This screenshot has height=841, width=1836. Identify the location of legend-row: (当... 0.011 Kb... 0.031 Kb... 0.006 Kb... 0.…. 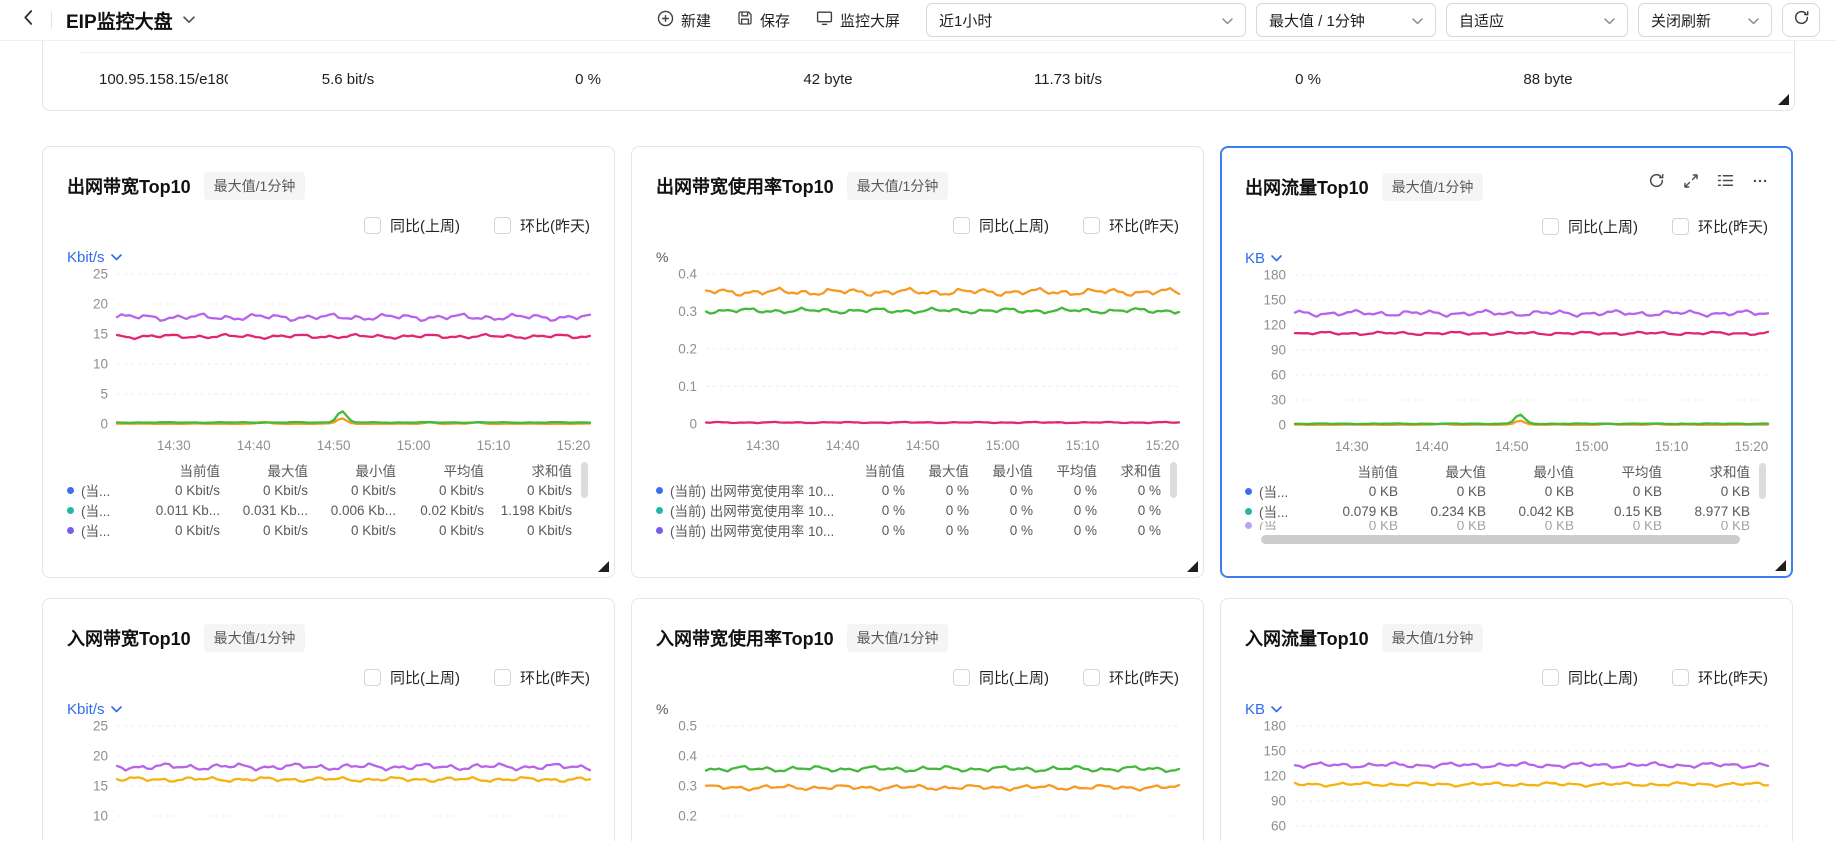
(319, 510).